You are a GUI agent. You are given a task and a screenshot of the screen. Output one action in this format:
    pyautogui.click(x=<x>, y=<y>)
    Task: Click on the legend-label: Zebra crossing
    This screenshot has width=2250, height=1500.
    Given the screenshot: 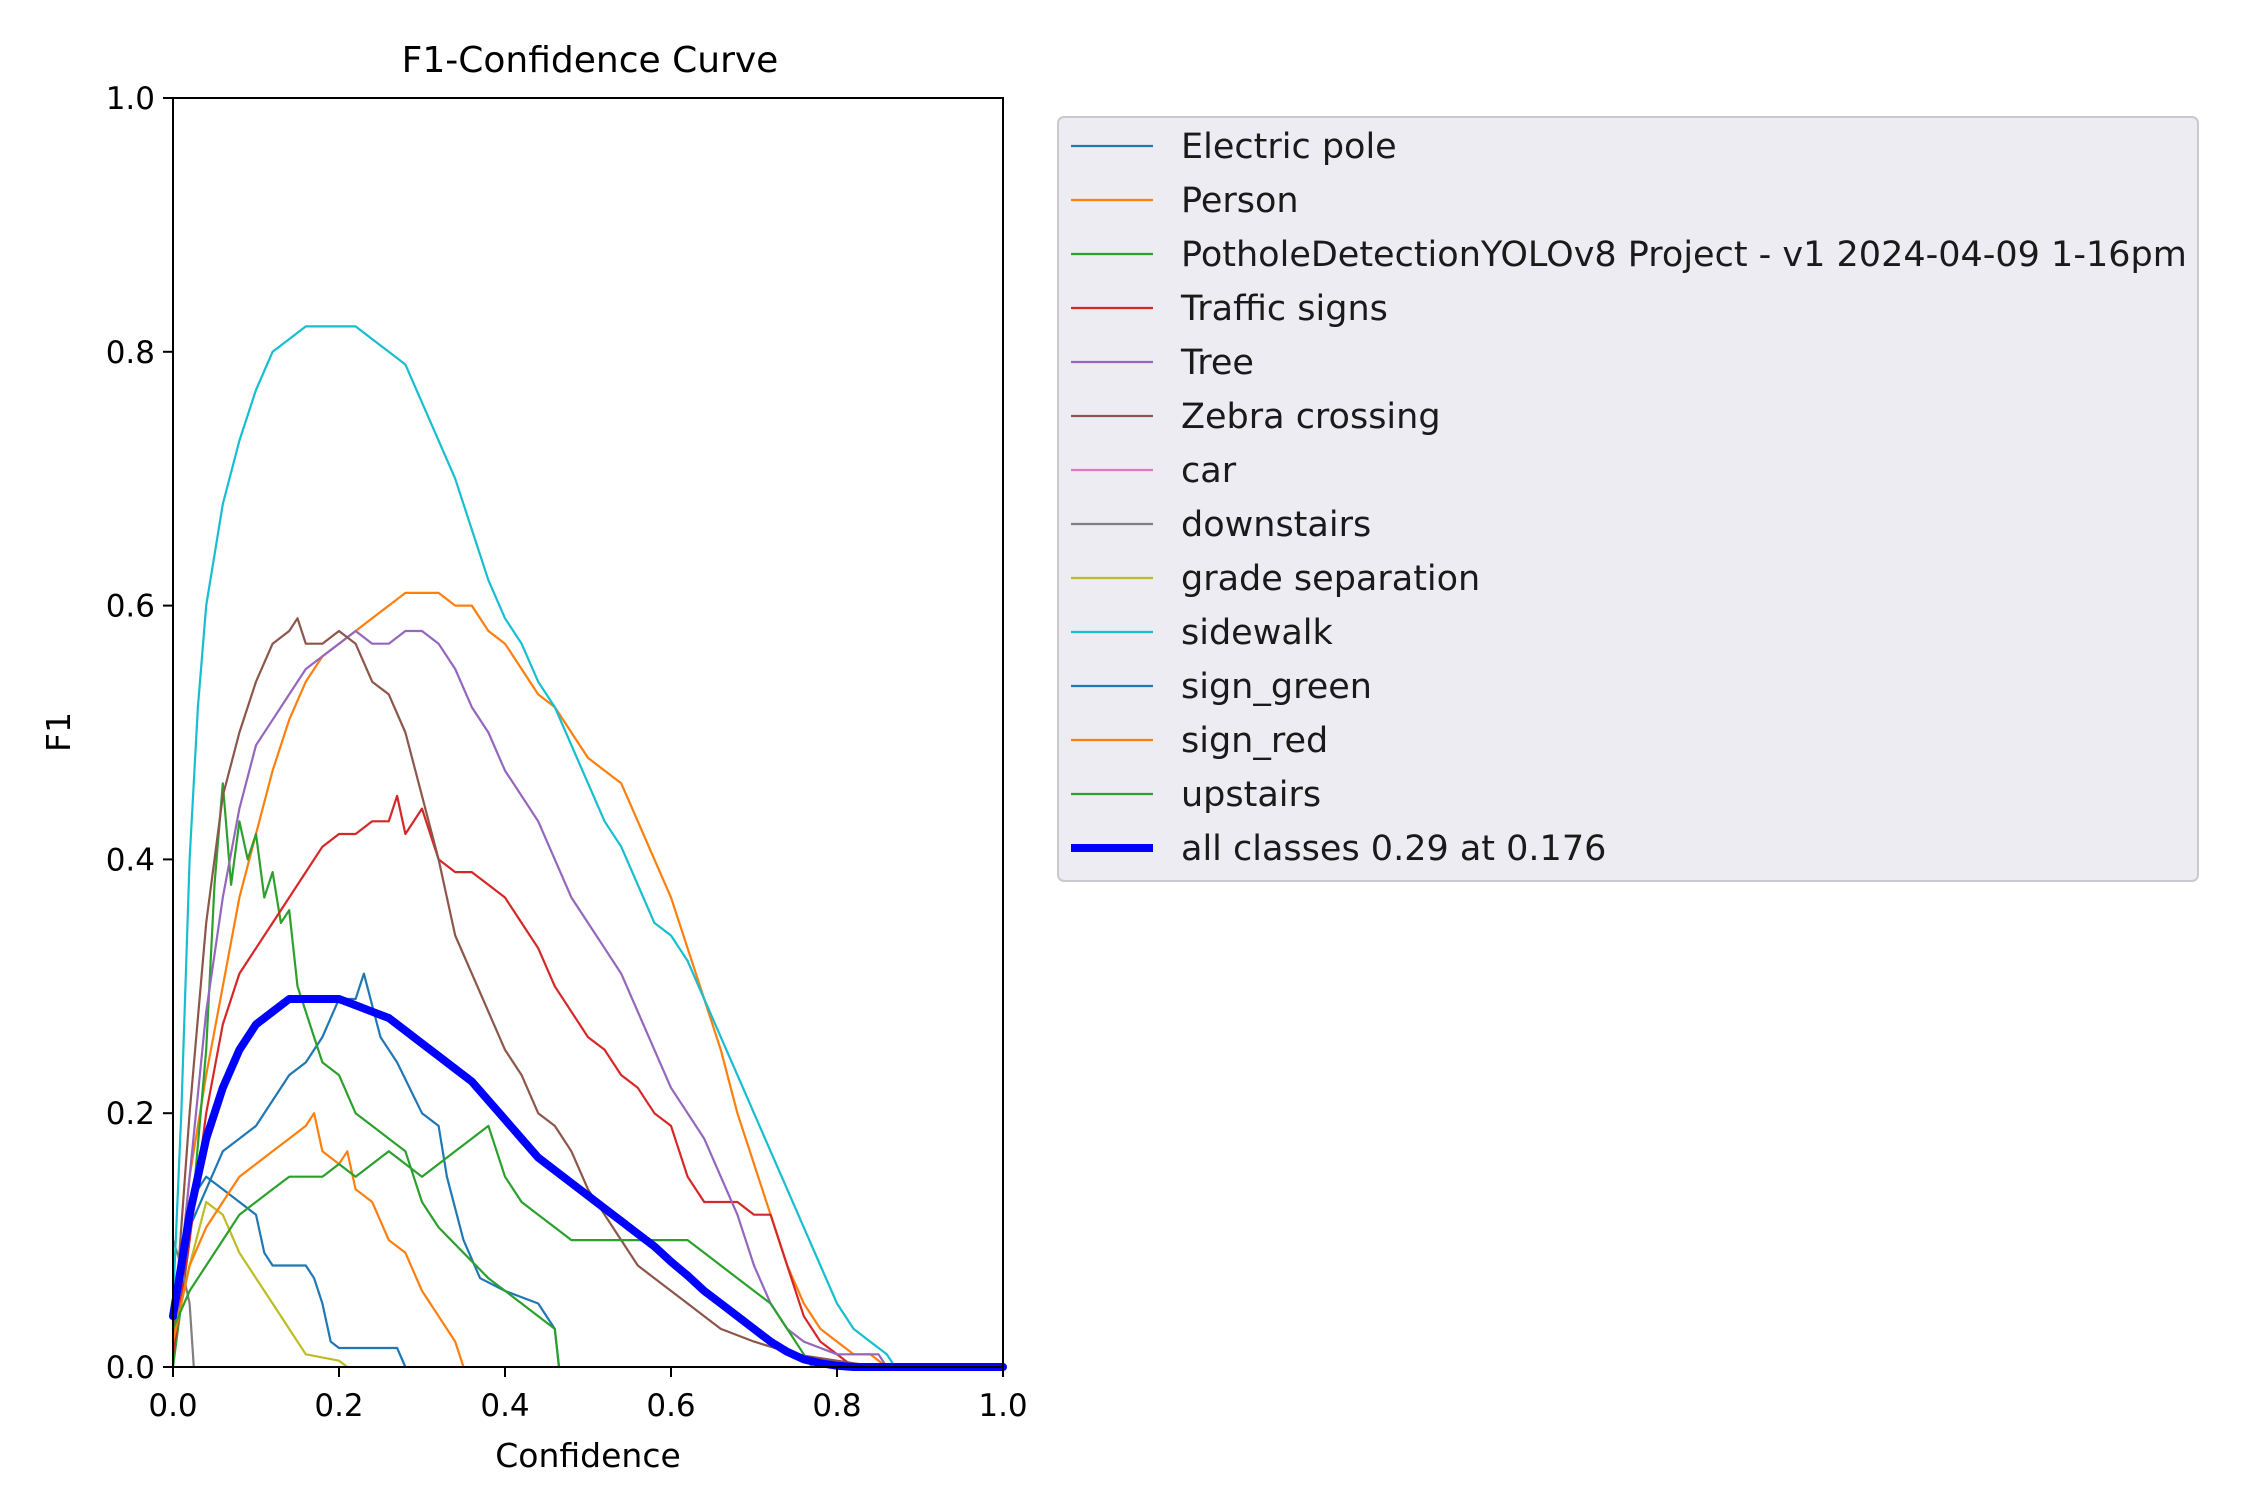 What is the action you would take?
    pyautogui.click(x=1311, y=417)
    